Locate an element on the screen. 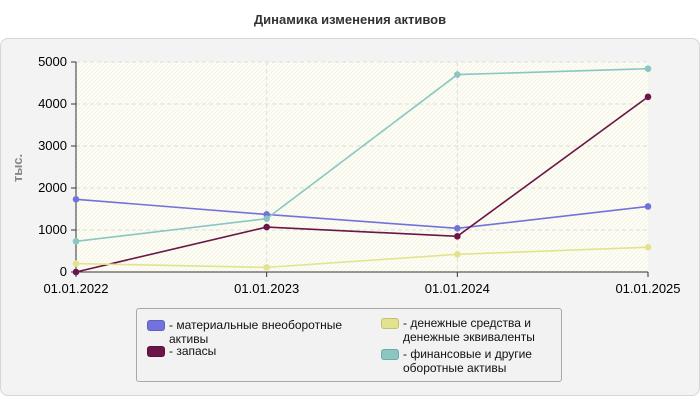 Image resolution: width=700 pixels, height=400 pixels. y-tick-label: 1000 is located at coordinates (52, 229).